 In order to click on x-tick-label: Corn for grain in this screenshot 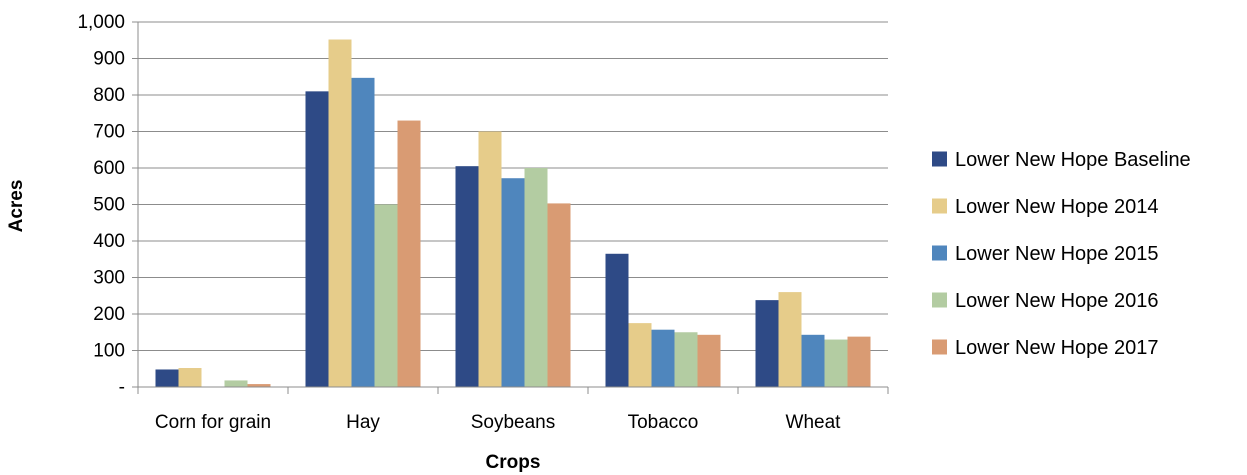, I will do `click(213, 422)`.